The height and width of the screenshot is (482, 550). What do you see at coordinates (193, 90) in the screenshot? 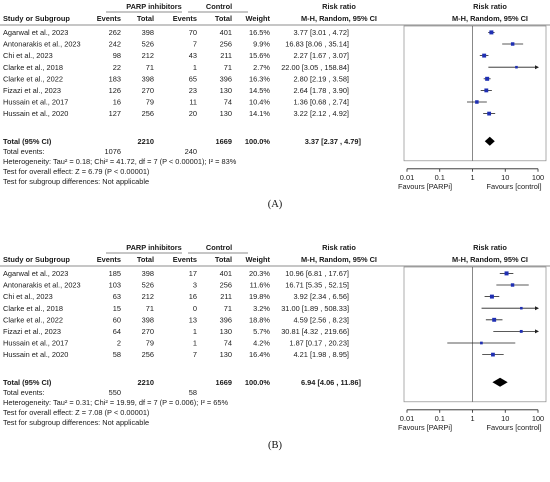
I see `events-control: 23` at bounding box center [193, 90].